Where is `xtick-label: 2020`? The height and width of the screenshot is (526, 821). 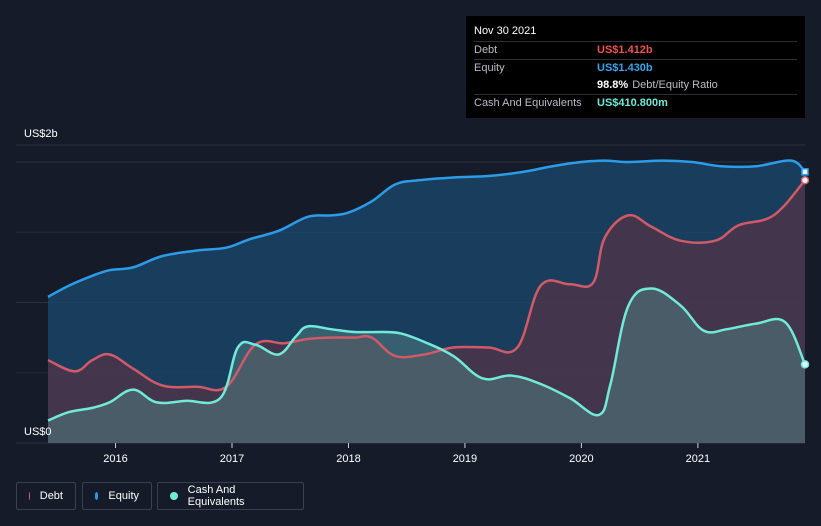 xtick-label: 2020 is located at coordinates (581, 459).